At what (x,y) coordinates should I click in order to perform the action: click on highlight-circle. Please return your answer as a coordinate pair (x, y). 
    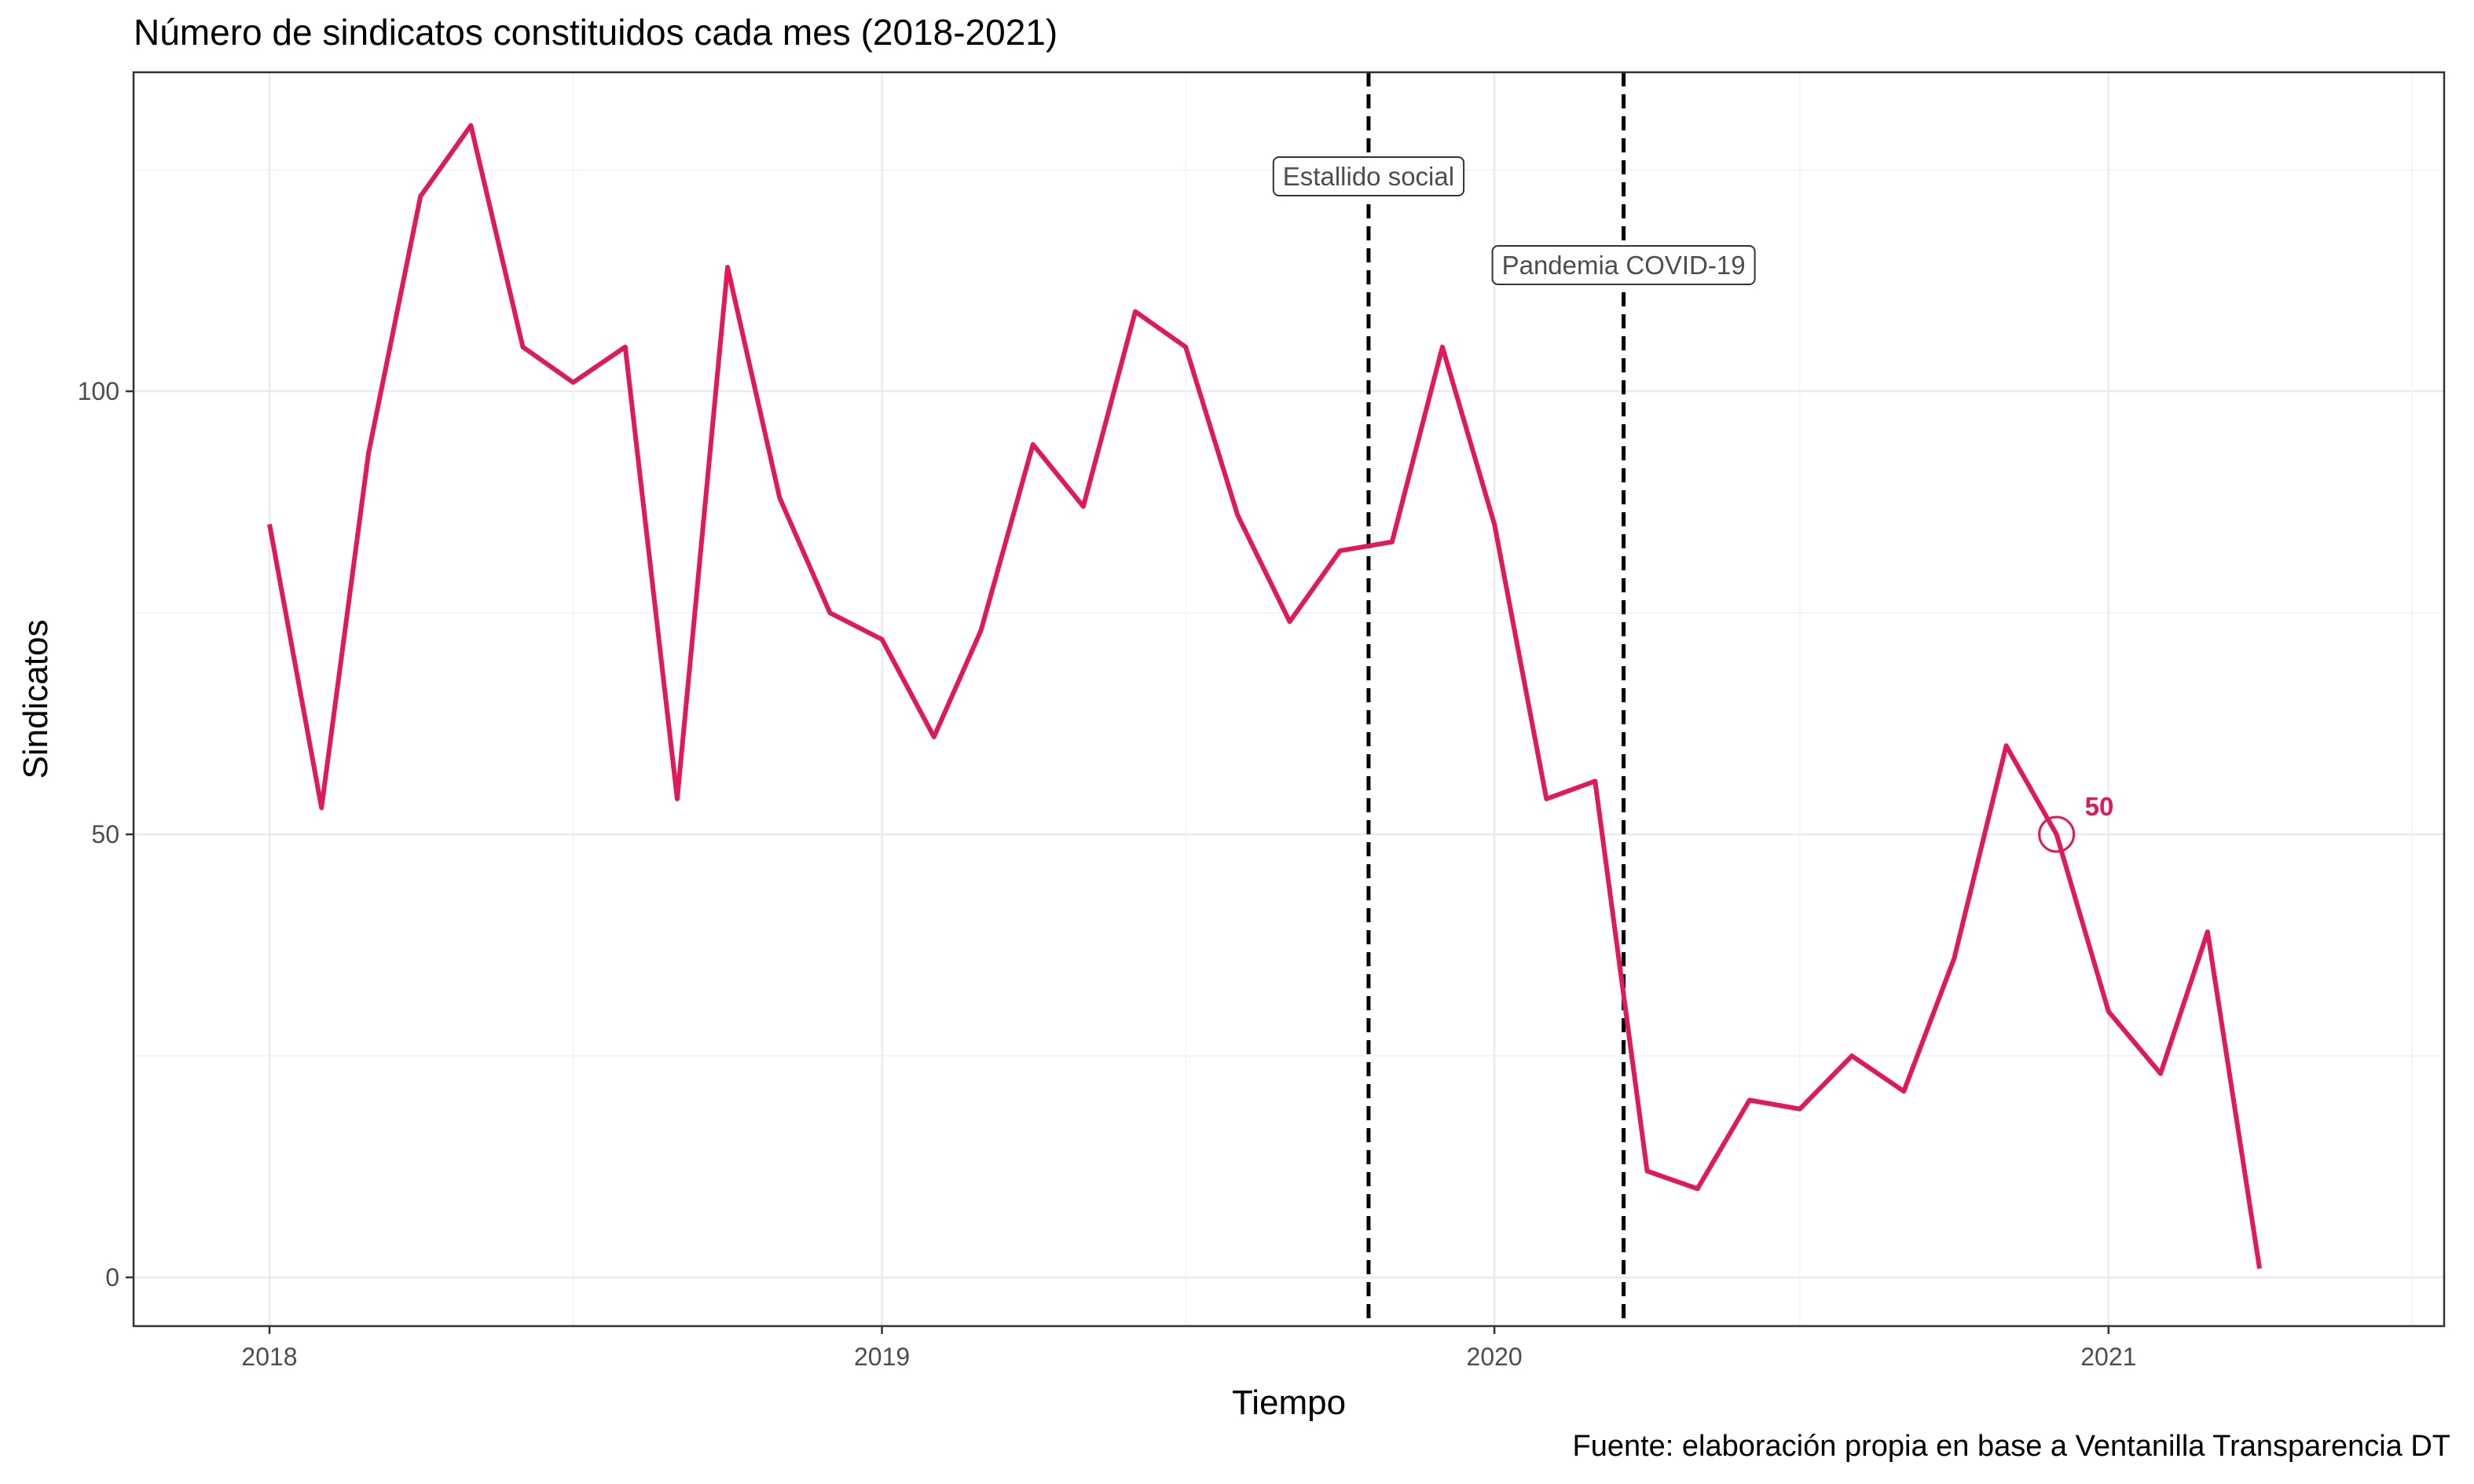
    Looking at the image, I should click on (2057, 834).